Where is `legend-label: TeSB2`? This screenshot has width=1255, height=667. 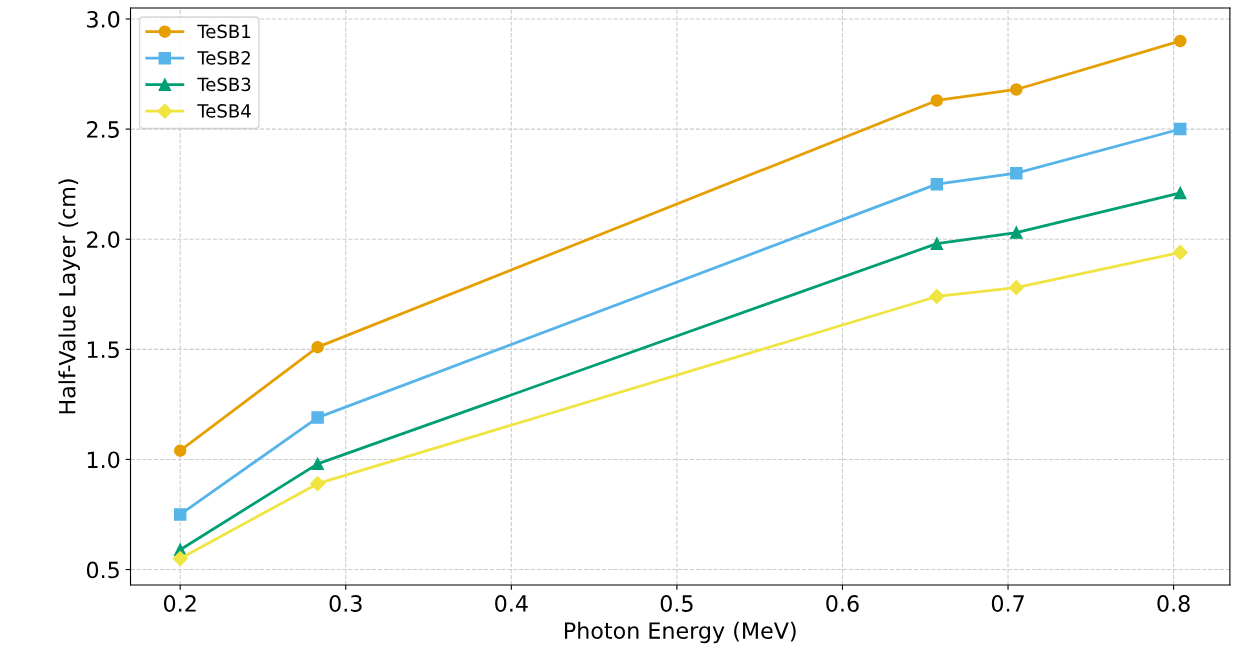
legend-label: TeSB2 is located at coordinates (223, 58).